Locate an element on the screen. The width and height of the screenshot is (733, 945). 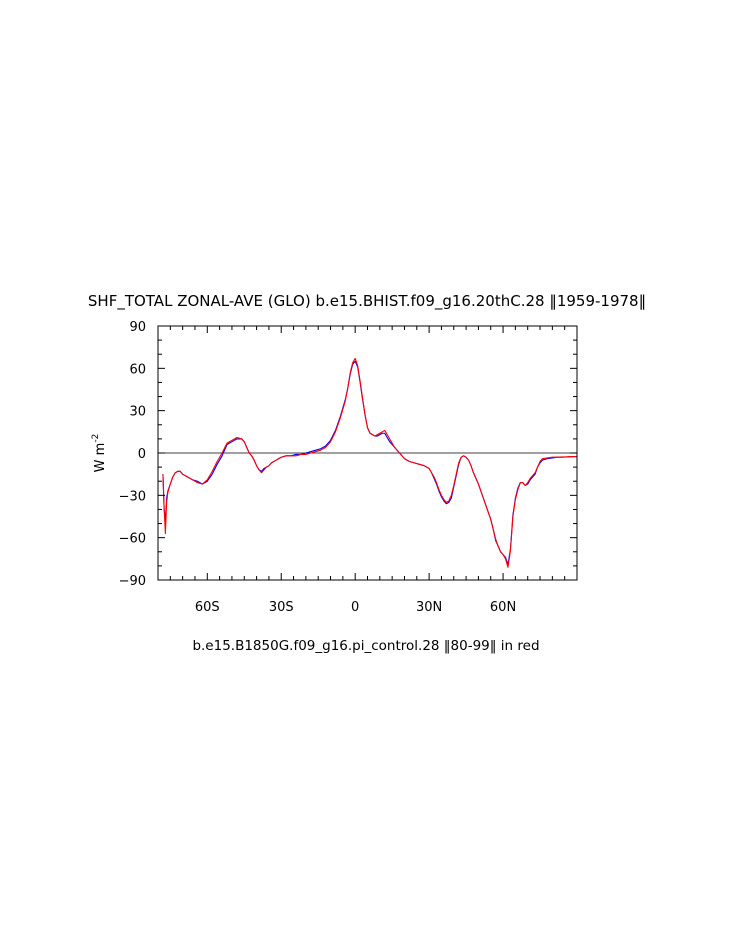
y-axis-label-text: W m is located at coordinates (100, 458).